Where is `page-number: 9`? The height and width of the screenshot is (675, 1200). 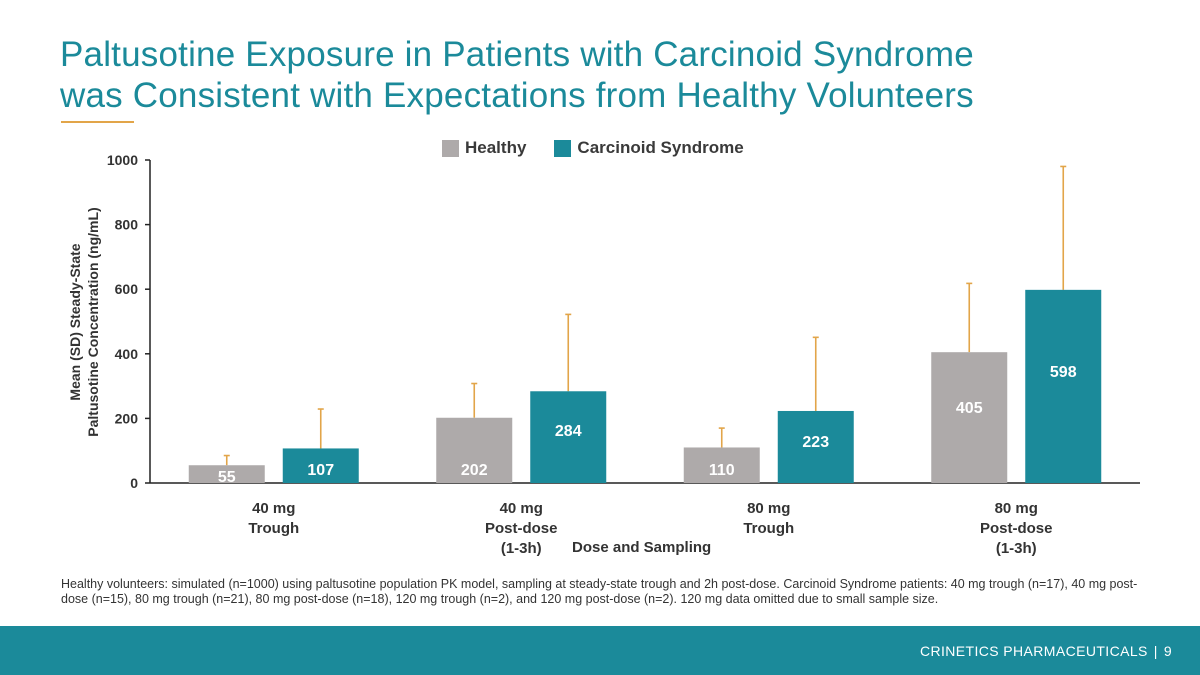
page-number: 9 is located at coordinates (1167, 651).